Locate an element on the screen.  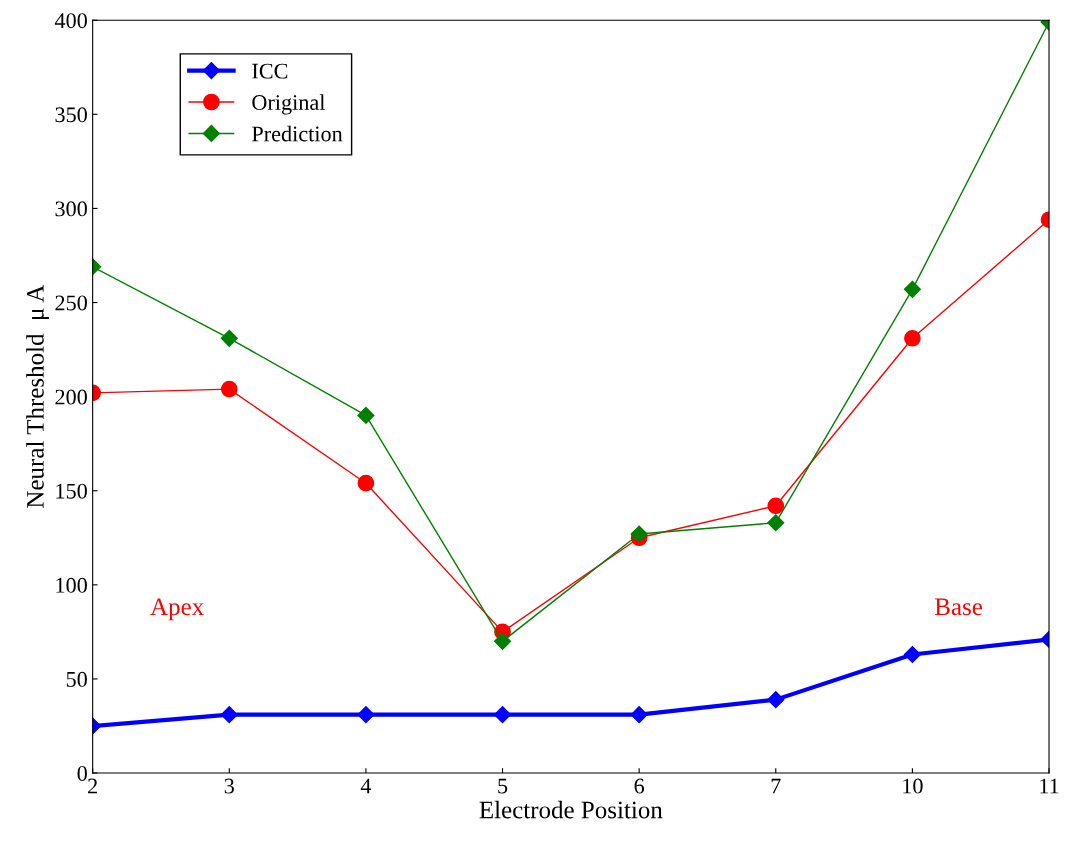
x-tick-label: 4 is located at coordinates (366, 786).